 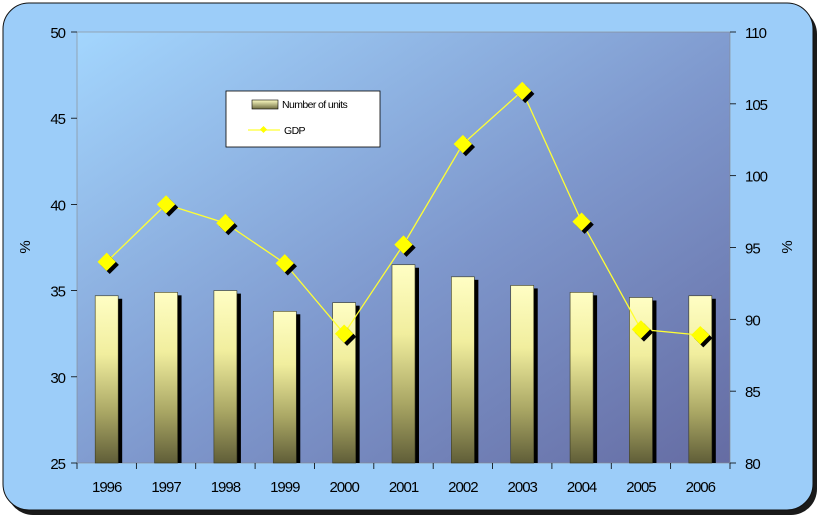 I want to click on left-y-axis: 25 30 35 40 45 50, so click(x=63, y=249).